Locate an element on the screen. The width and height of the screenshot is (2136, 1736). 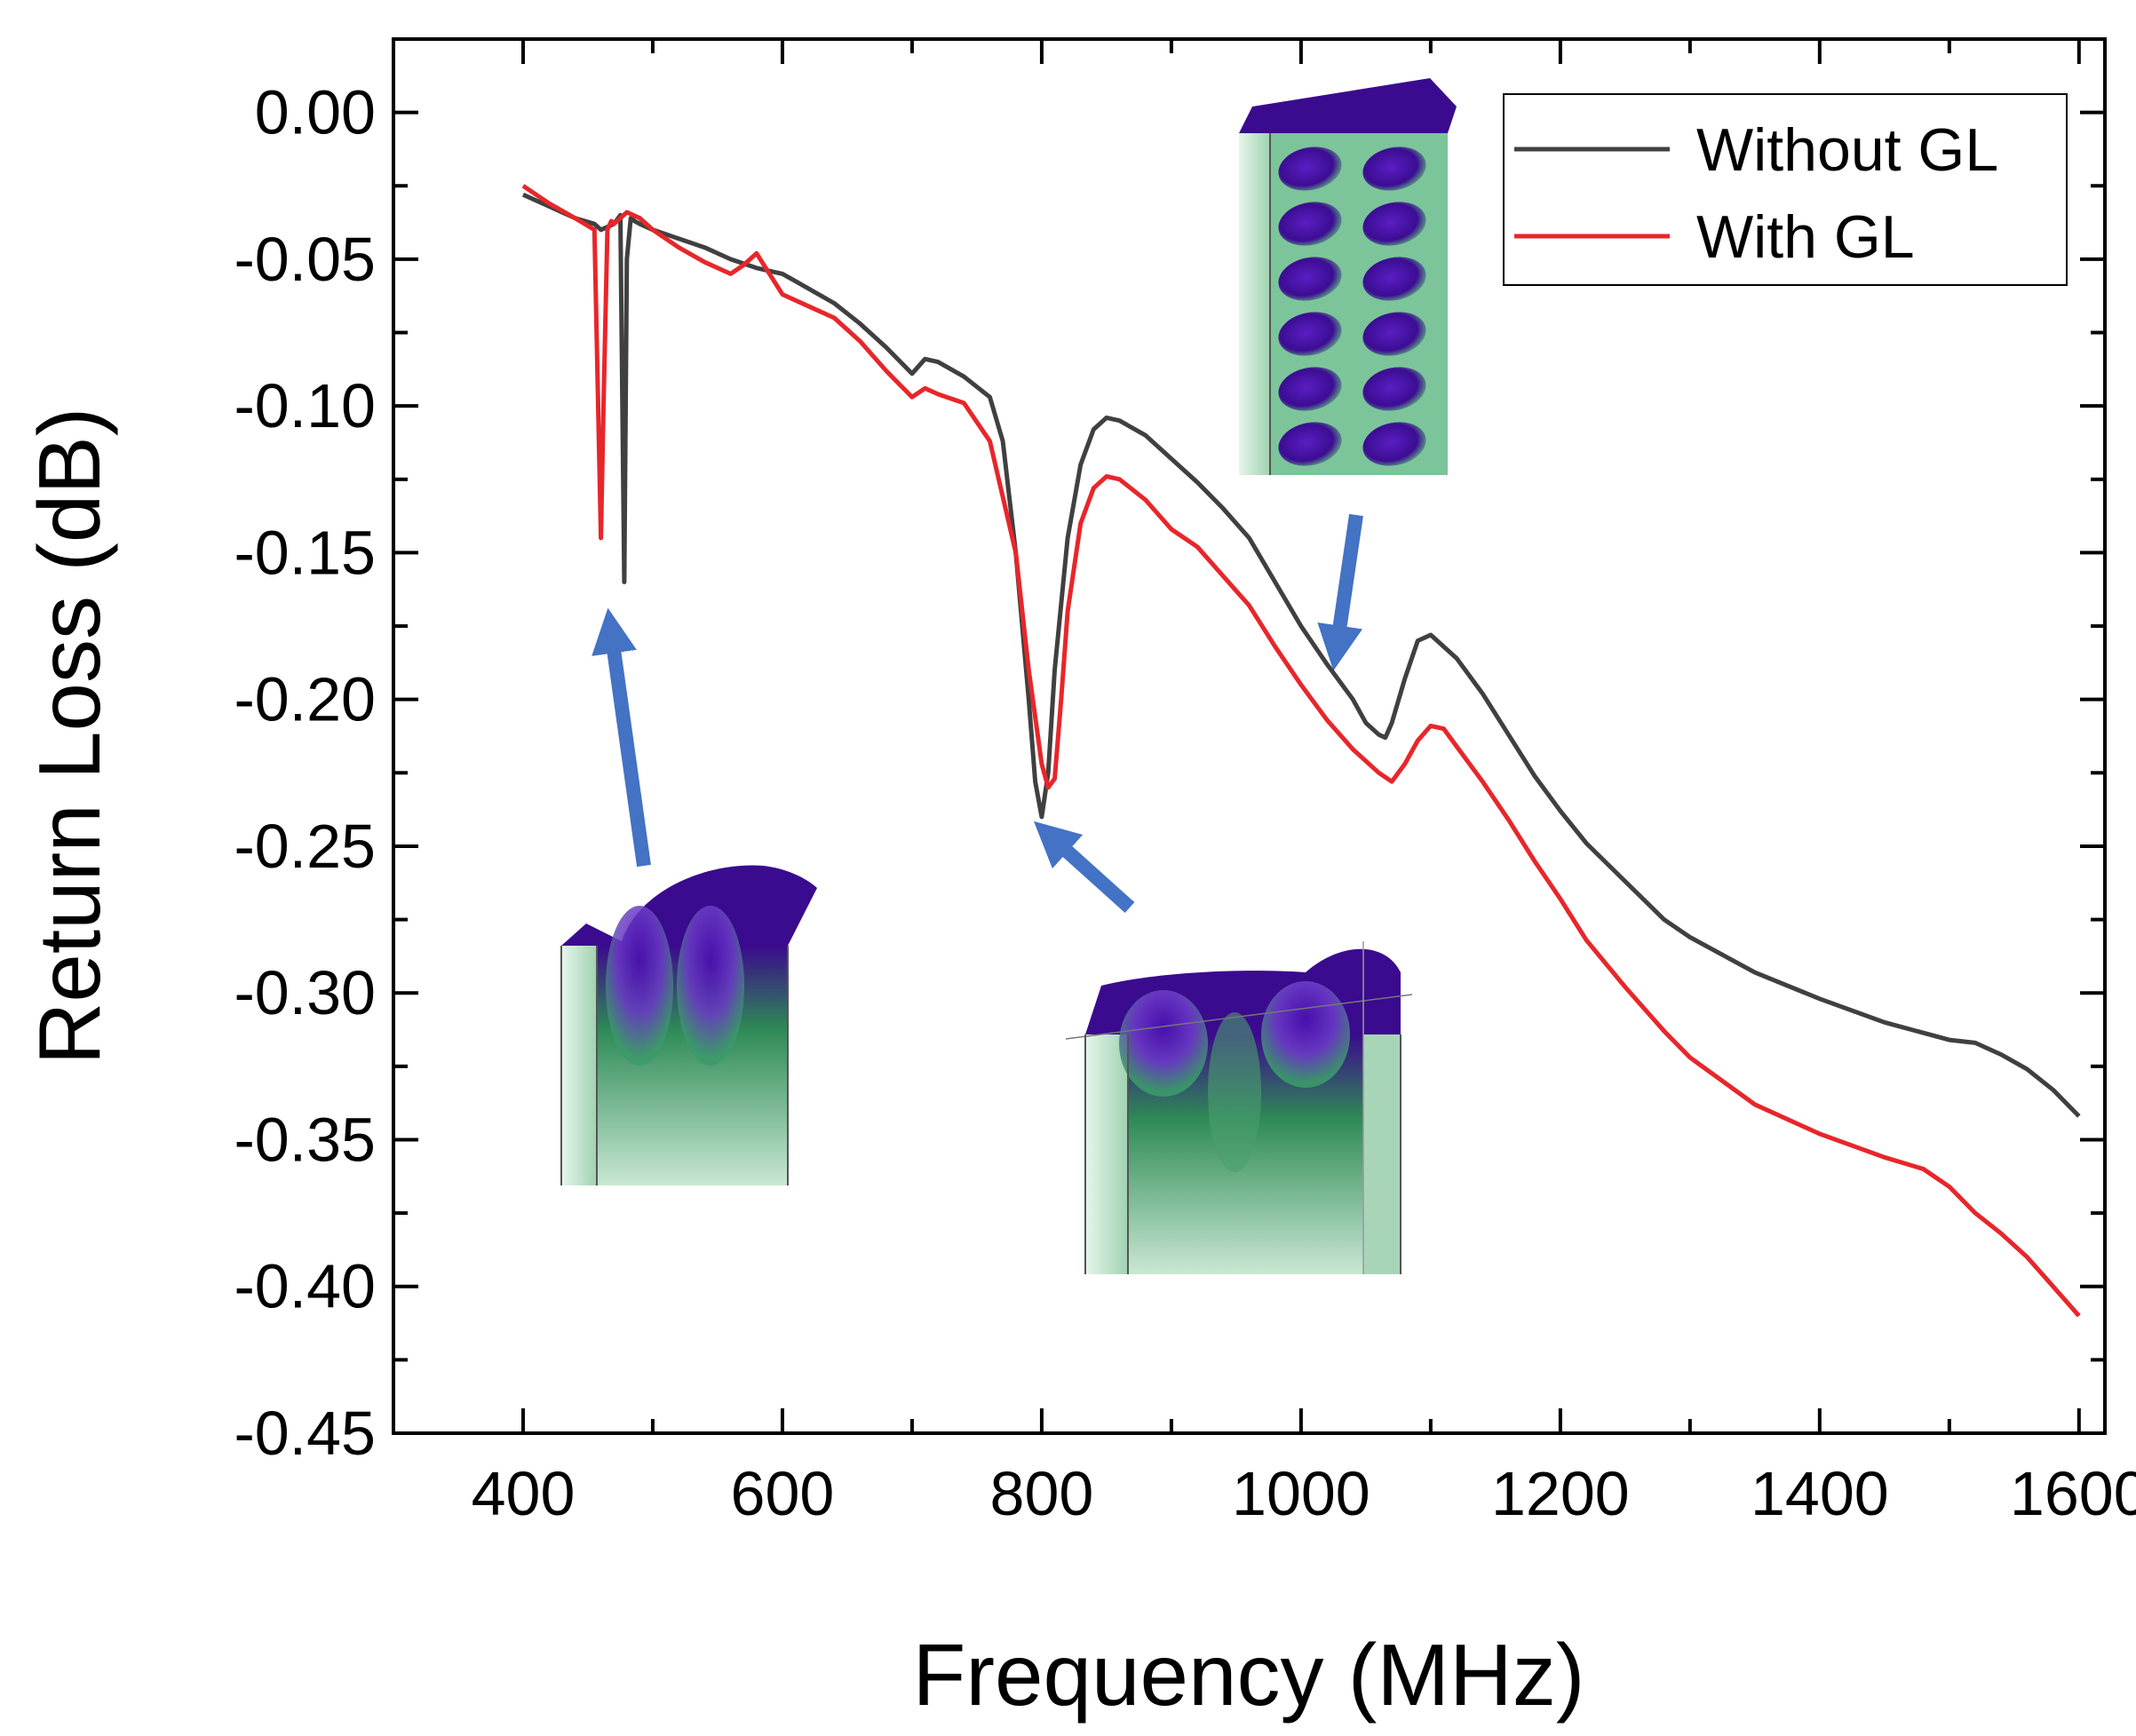
legend-label-with-gl: With GL is located at coordinates (1805, 237).